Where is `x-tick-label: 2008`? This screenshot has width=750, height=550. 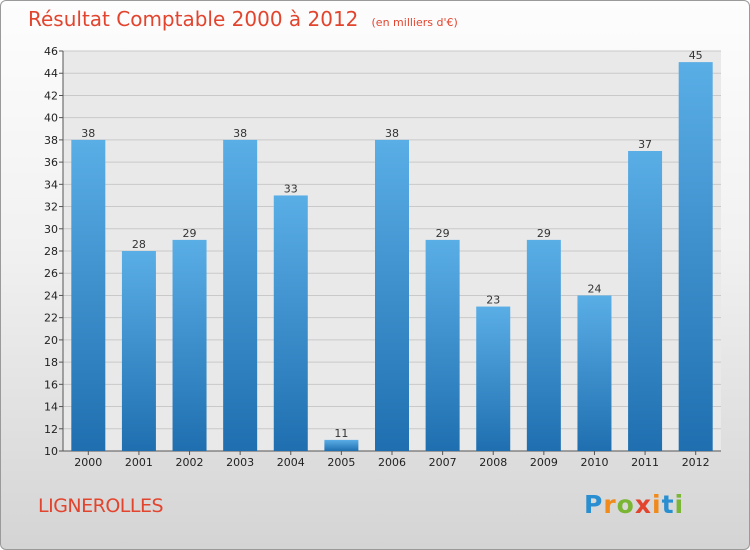 x-tick-label: 2008 is located at coordinates (493, 462).